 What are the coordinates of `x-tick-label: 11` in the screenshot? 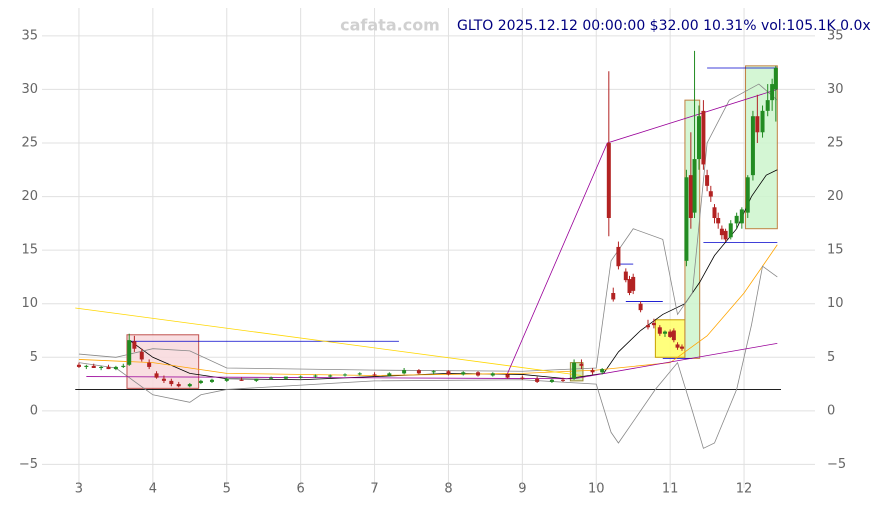 It's located at (670, 489).